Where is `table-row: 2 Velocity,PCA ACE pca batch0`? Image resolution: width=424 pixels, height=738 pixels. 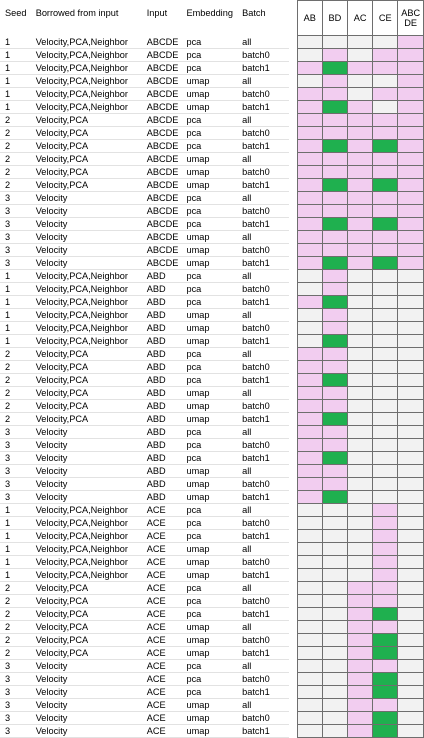 table-row: 2 Velocity,PCA ACE pca batch0 is located at coordinates (212, 601).